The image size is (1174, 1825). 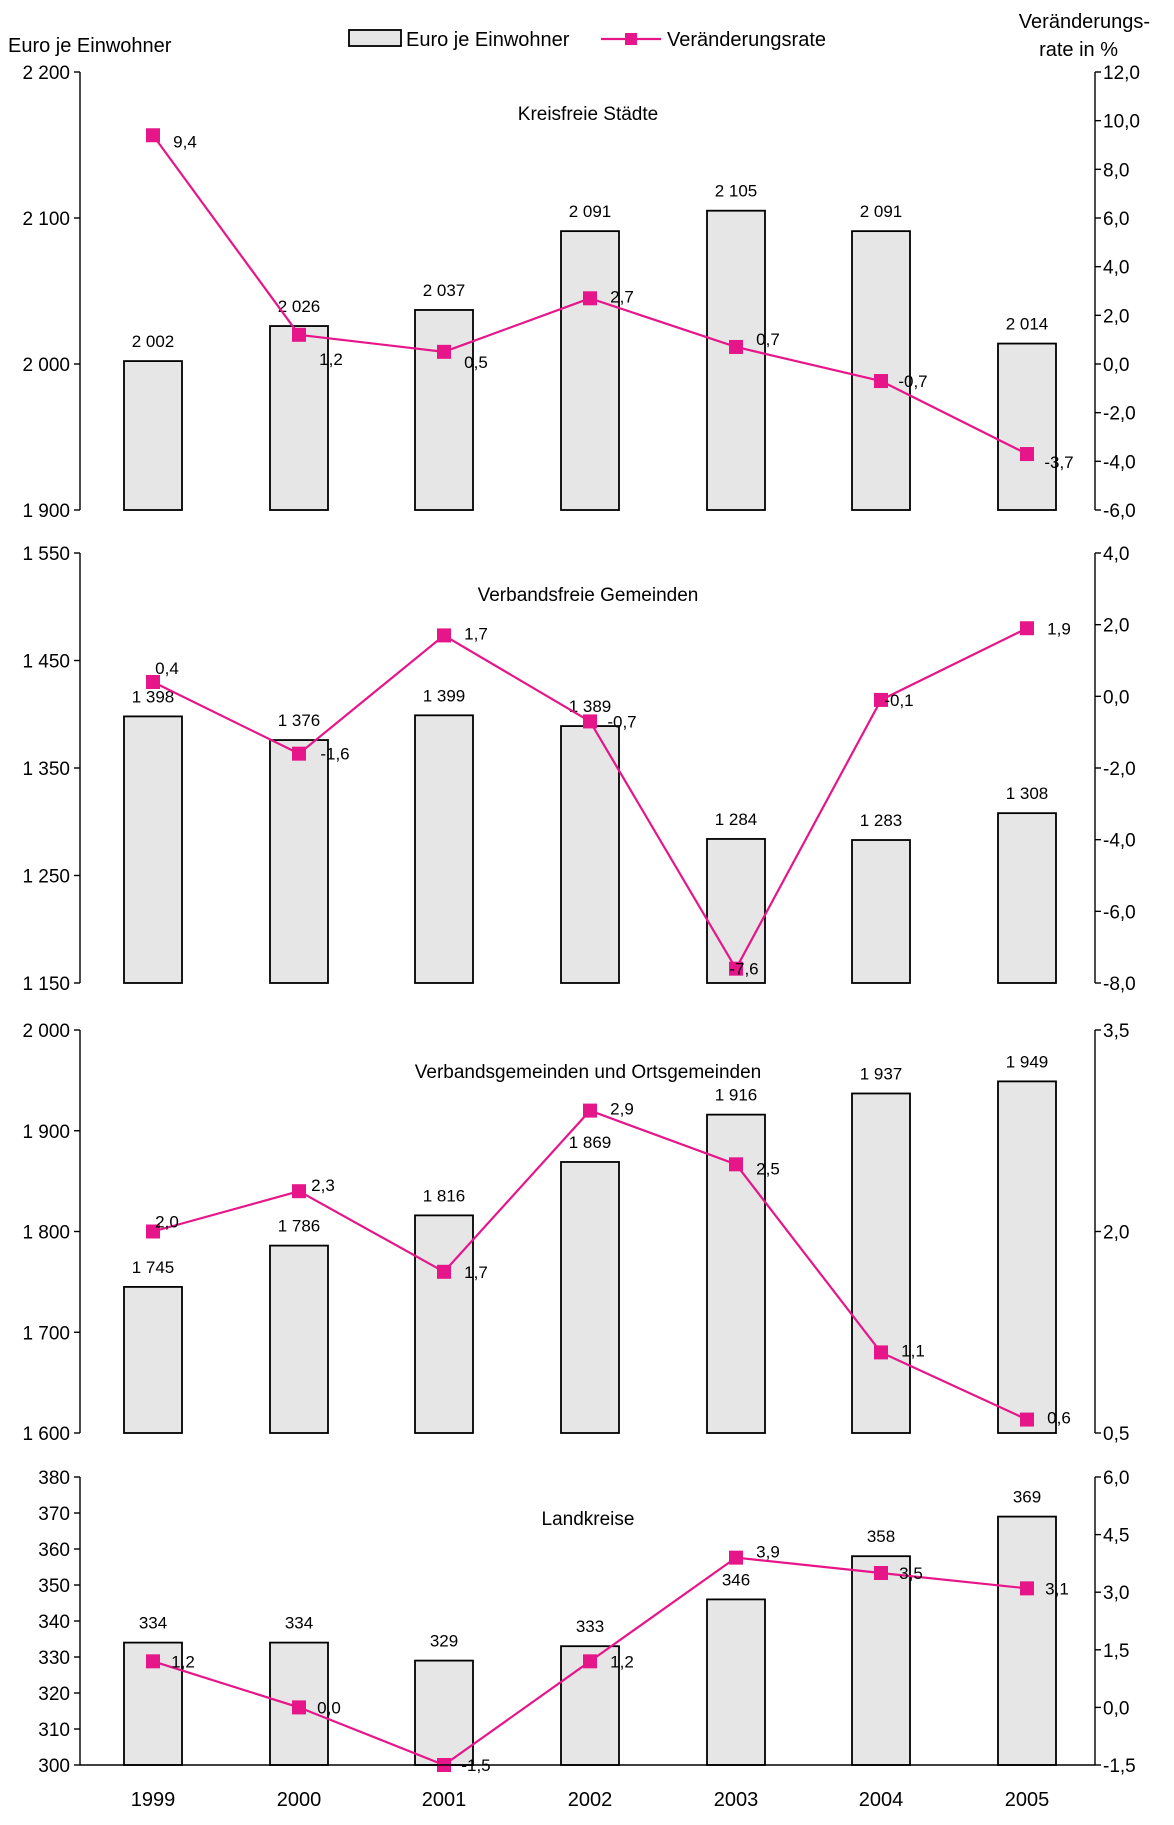 I want to click on right-tick-label: -8,0, so click(x=1119, y=984).